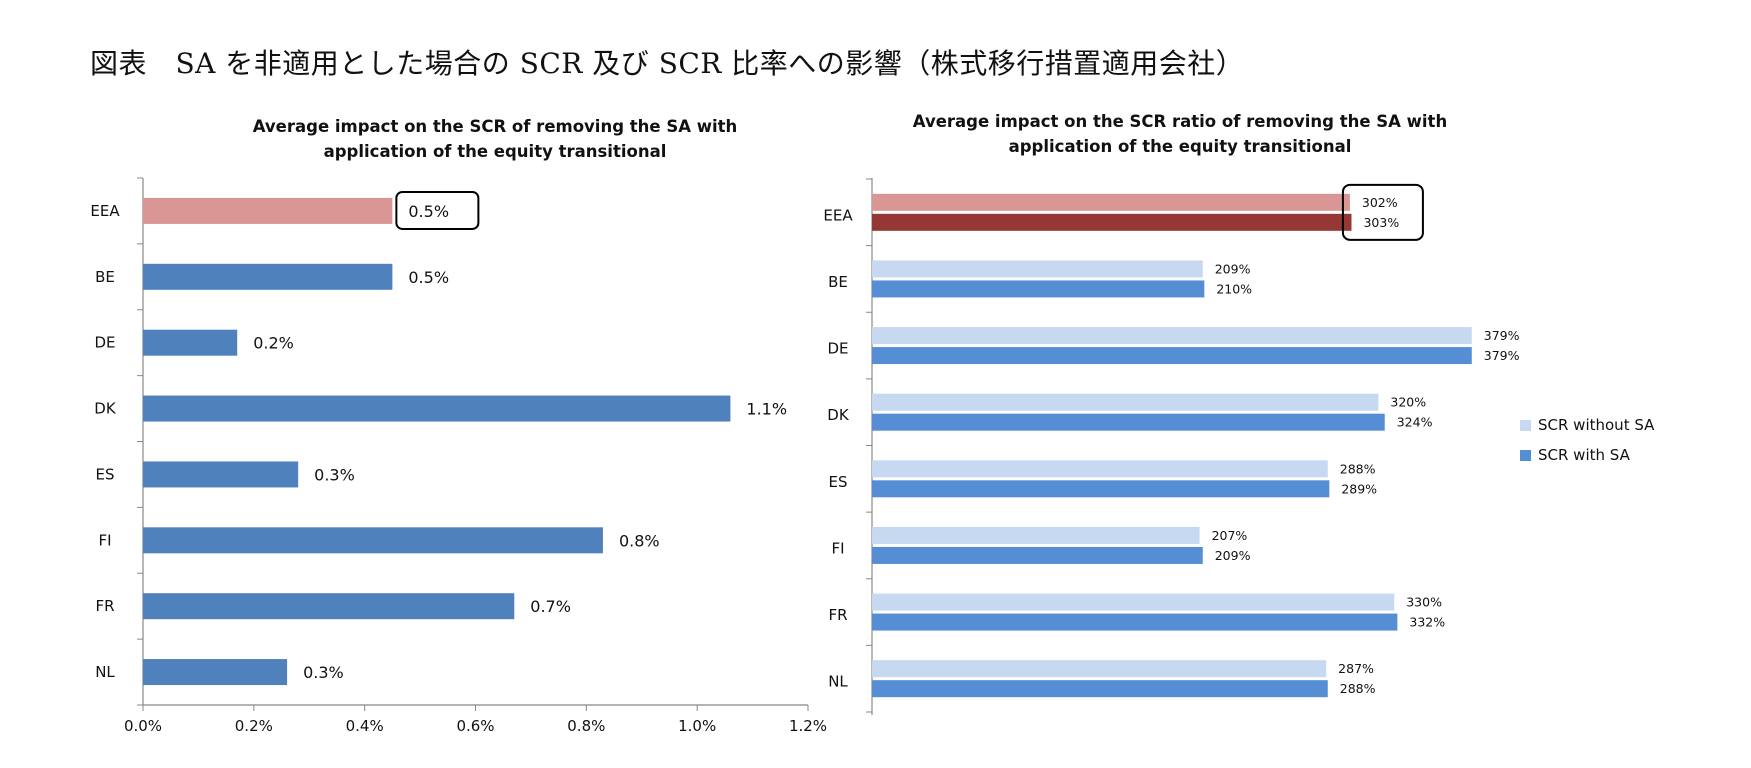  Describe the element at coordinates (104, 540) in the screenshot. I see `chart1-category-label: FI` at that location.